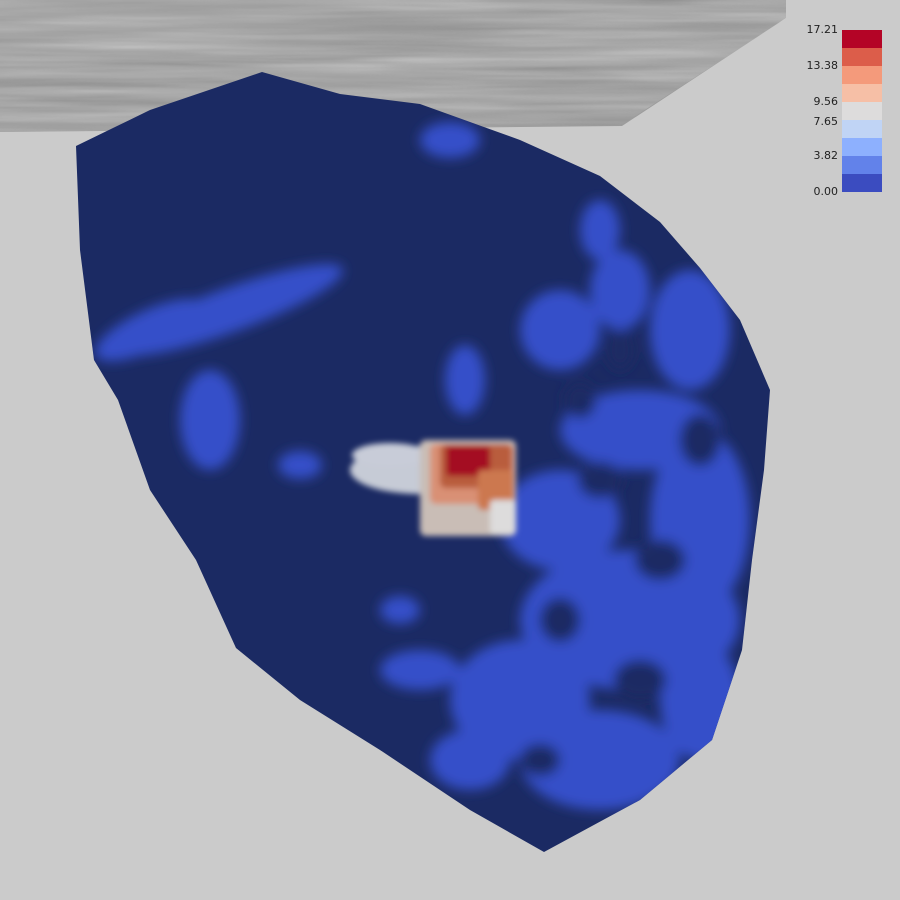 The height and width of the screenshot is (900, 900). Describe the element at coordinates (822, 29) in the screenshot. I see `legend-label: 17.21` at that location.